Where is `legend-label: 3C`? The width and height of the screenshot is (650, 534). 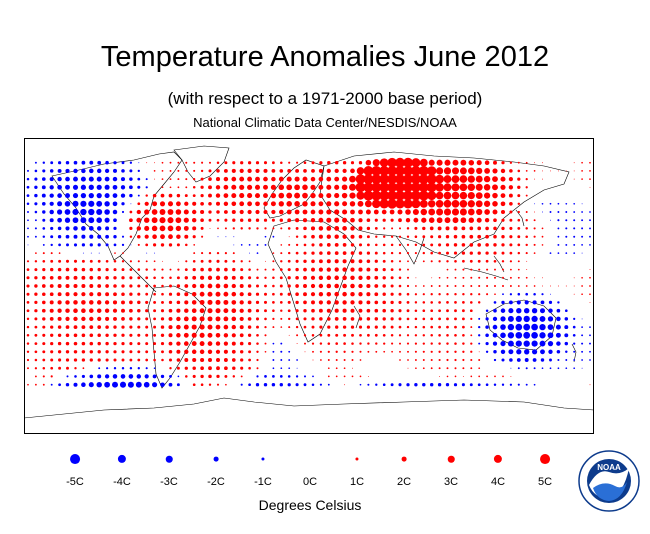
legend-label: 3C is located at coordinates (451, 482).